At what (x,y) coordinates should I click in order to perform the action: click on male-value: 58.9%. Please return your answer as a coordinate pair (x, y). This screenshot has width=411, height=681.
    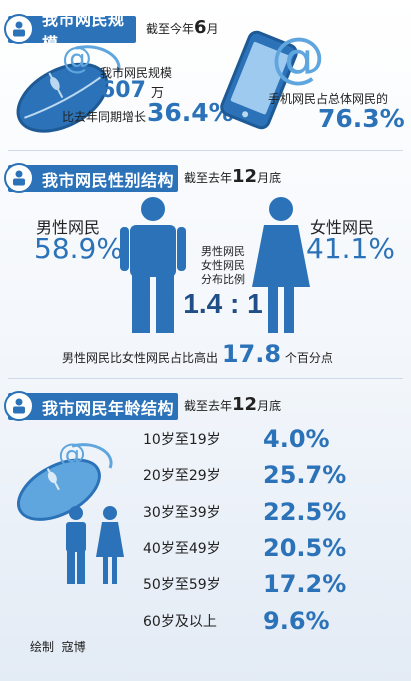
    Looking at the image, I should click on (78, 248).